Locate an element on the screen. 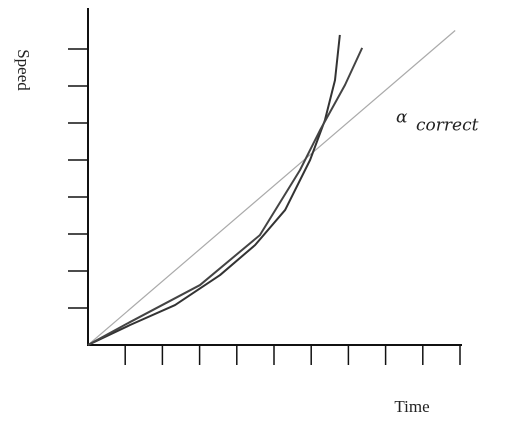 The image size is (512, 422). x-axis-label: Time is located at coordinates (411, 406).